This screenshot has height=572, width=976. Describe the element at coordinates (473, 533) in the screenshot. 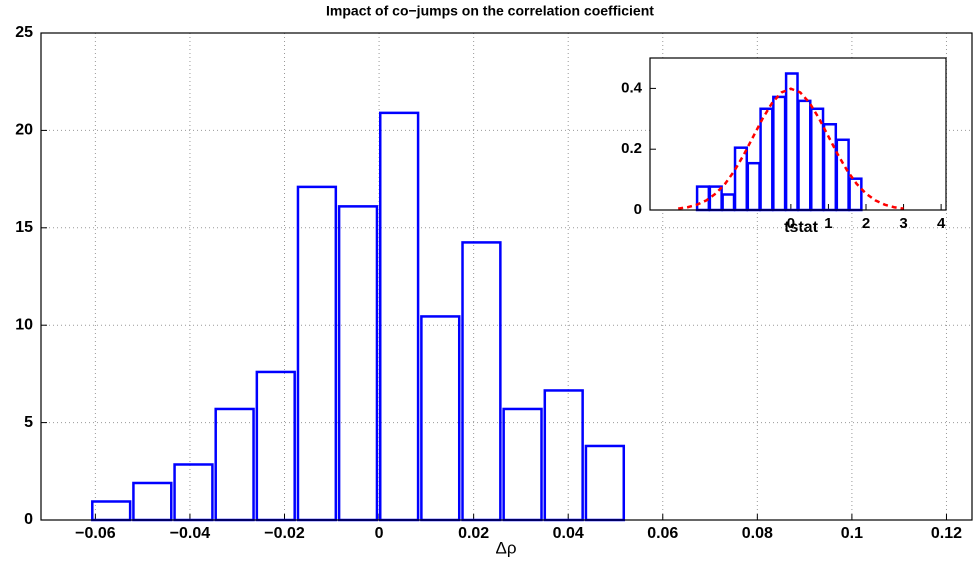

I see `x-tick-label: 0.02` at that location.